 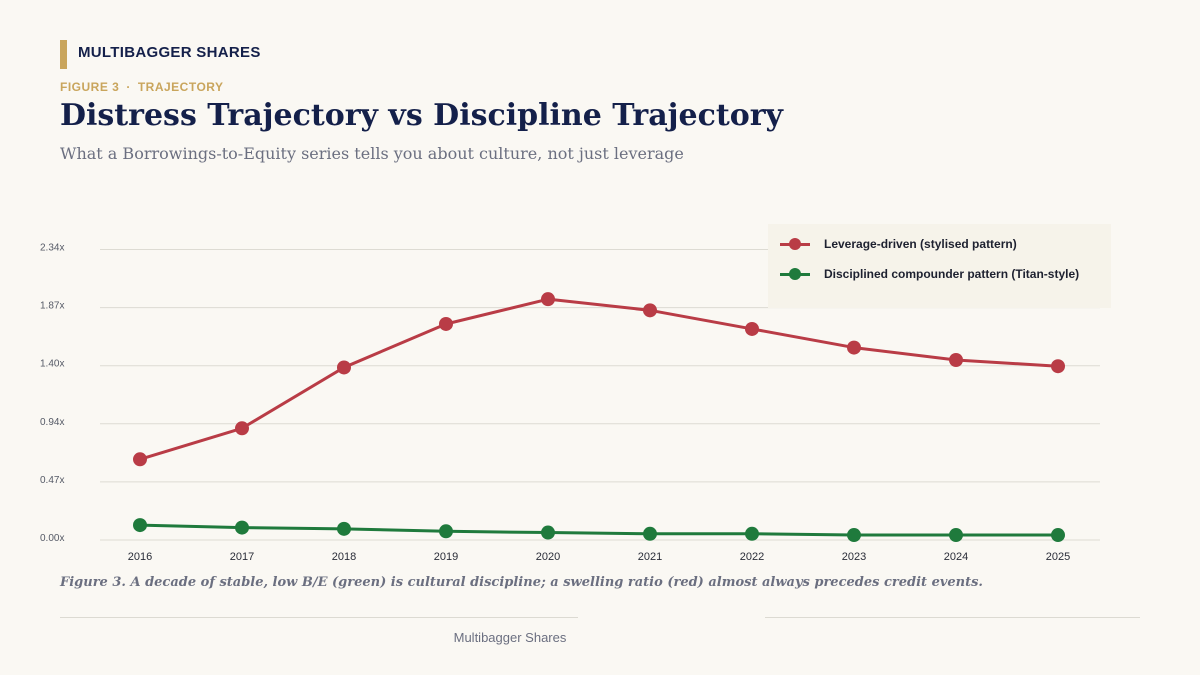 What do you see at coordinates (854, 557) in the screenshot?
I see `x-tick-label: 2023` at bounding box center [854, 557].